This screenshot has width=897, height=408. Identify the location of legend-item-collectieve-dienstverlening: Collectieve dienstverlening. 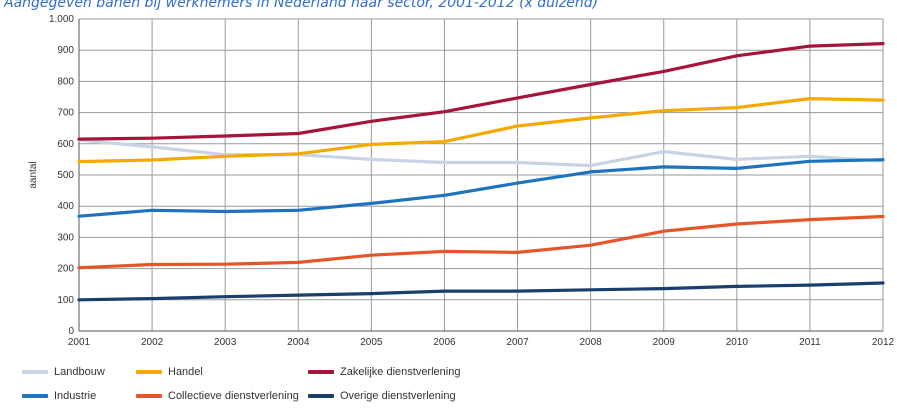
(217, 396).